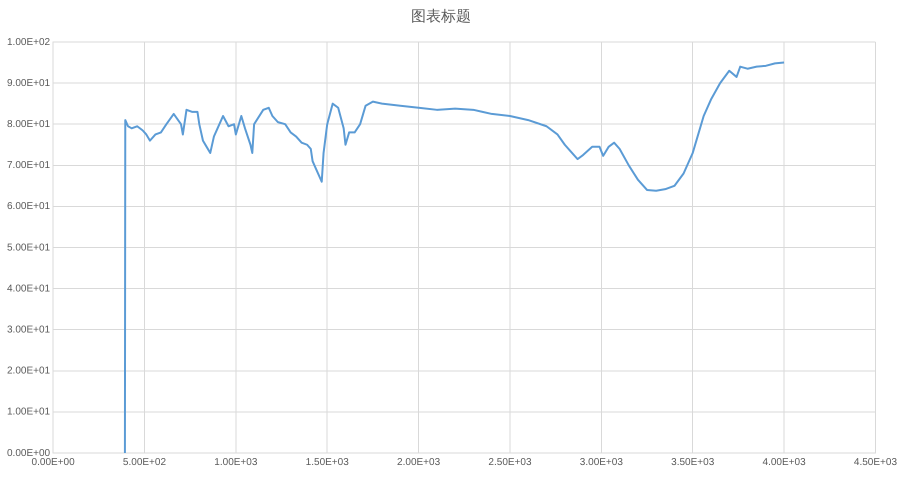  Describe the element at coordinates (28, 83) in the screenshot. I see `y-tick-label: 9.00E+01` at that location.